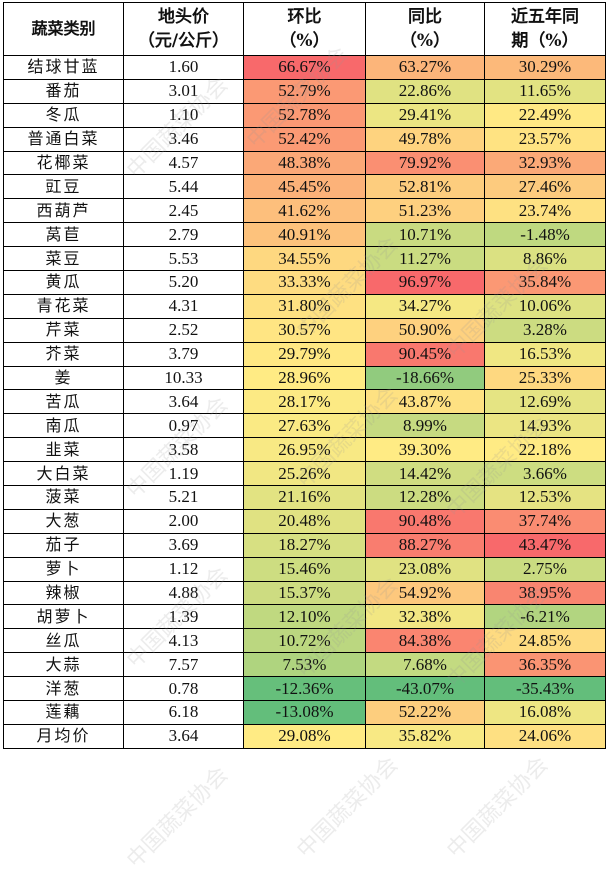 Image resolution: width=609 pixels, height=874 pixels. I want to click on five-year-change: 24.85%, so click(545, 641).